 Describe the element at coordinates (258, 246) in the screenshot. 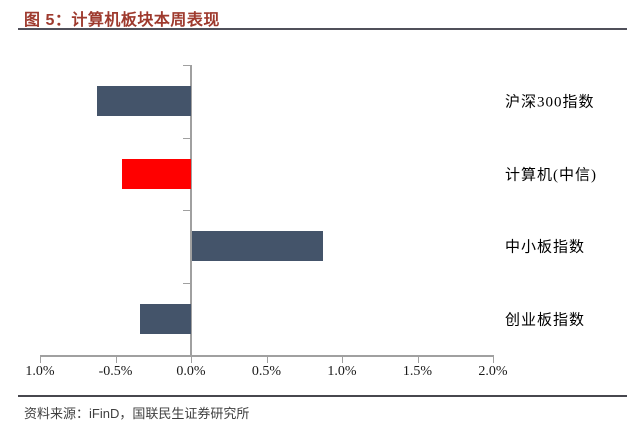

I see `bar-中小板指数` at that location.